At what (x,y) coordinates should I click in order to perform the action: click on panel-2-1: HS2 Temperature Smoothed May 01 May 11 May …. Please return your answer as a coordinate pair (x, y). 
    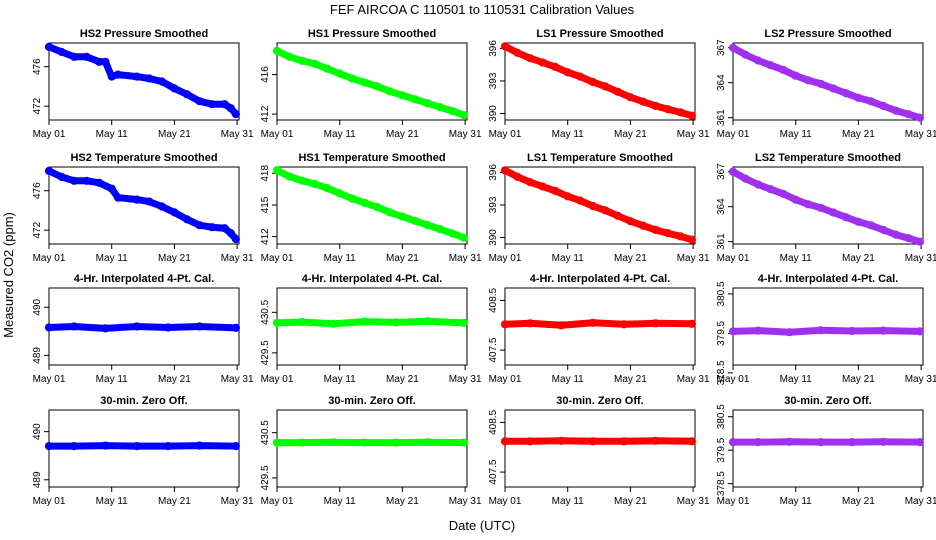
    Looking at the image, I should click on (143, 208).